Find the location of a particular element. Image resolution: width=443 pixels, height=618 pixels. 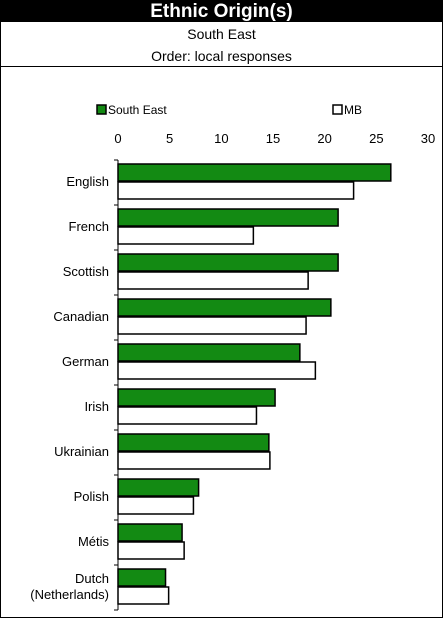

category-label-2: Scottish is located at coordinates (86, 271).